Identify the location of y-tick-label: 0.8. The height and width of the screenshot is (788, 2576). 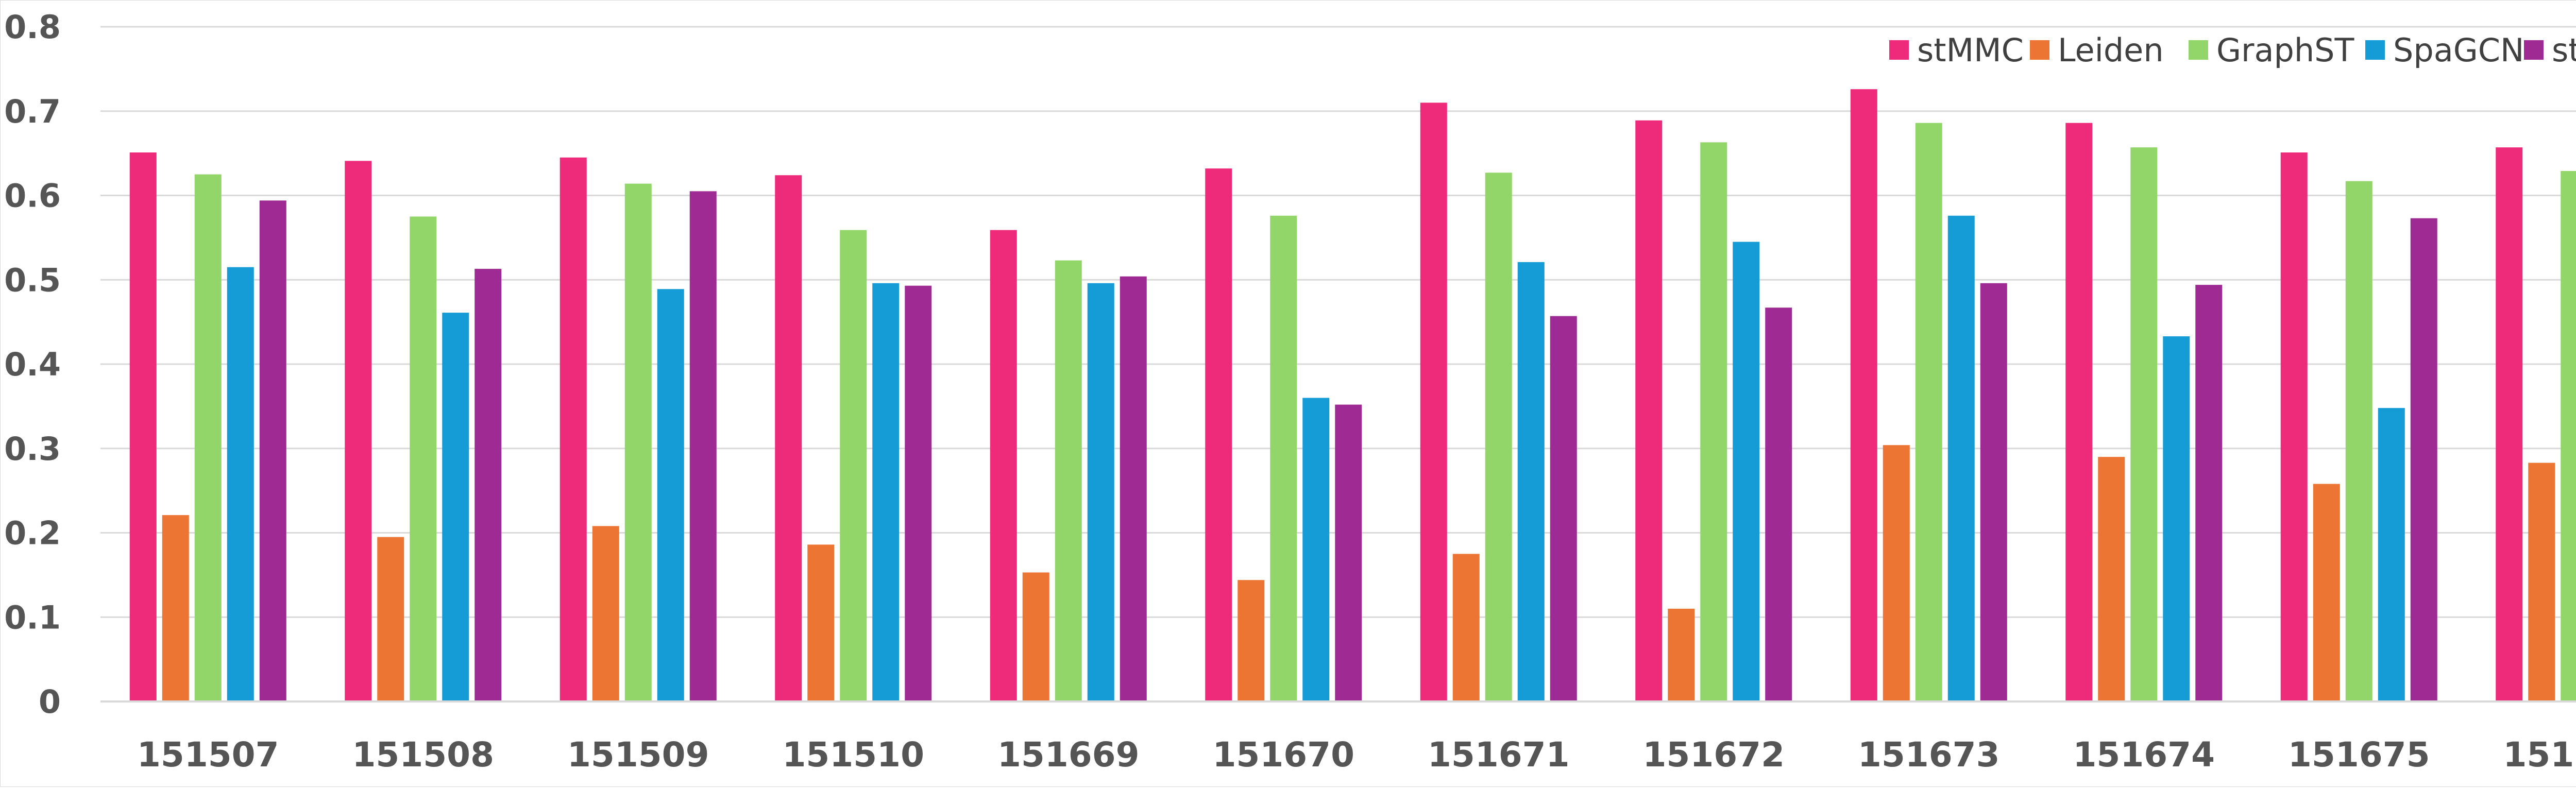
(32, 27).